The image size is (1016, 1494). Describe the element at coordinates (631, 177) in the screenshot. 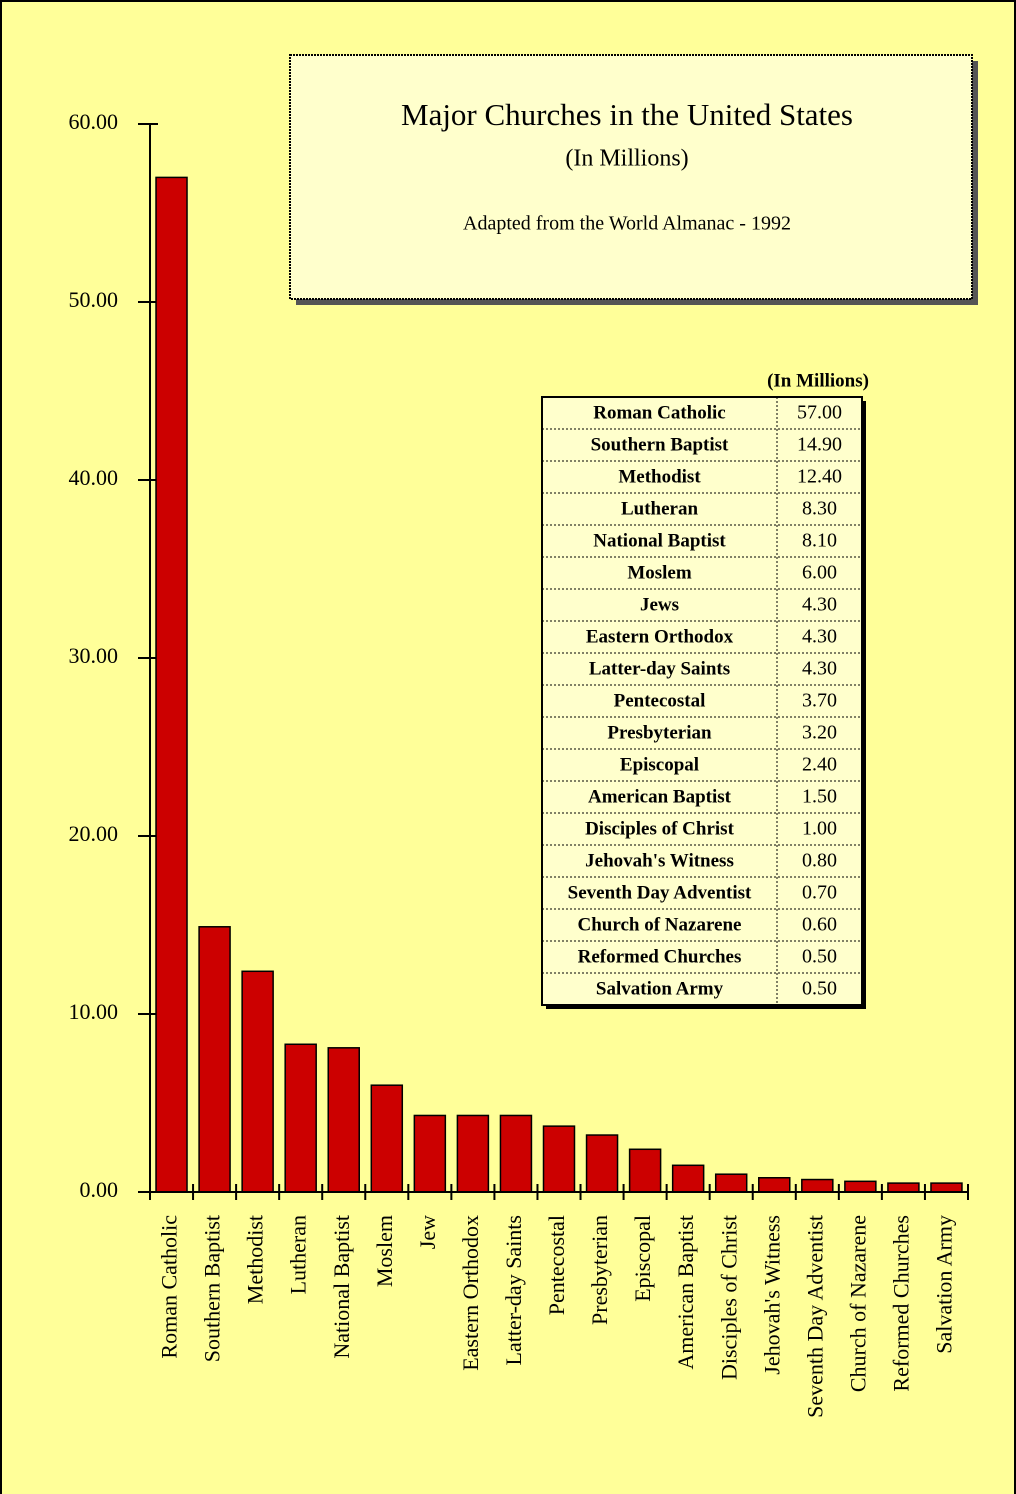

I see `title-box` at that location.